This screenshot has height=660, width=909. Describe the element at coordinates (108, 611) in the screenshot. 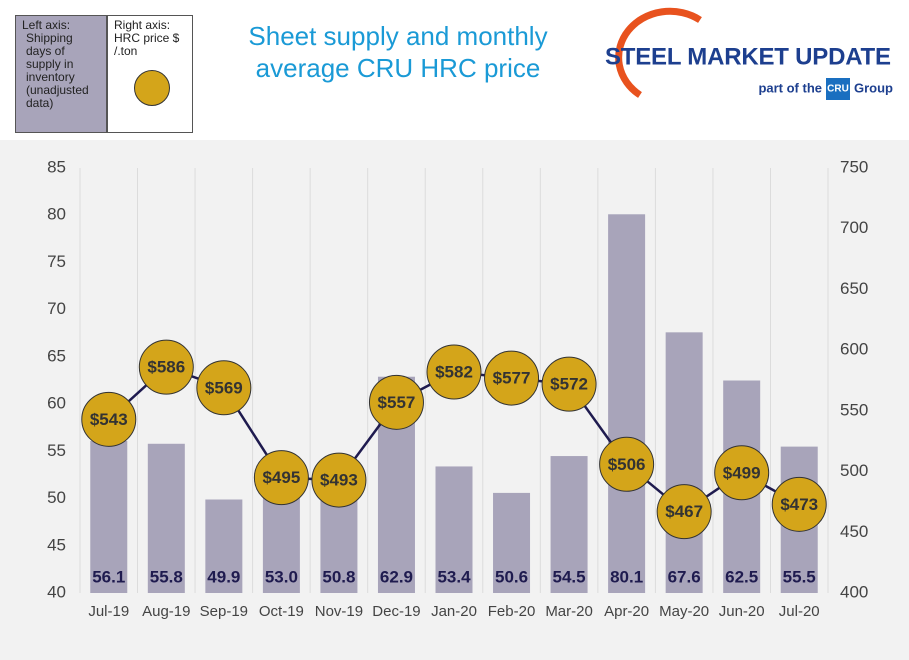

I see `x-tick-label: Jul-19` at that location.